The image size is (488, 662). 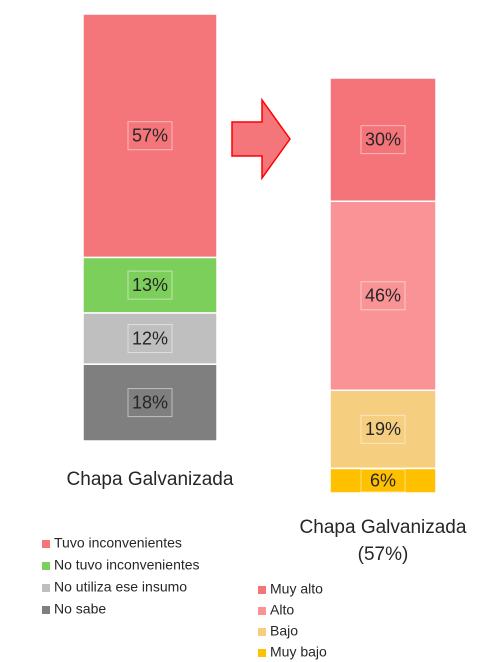 I want to click on data-label: 13%, so click(x=150, y=285).